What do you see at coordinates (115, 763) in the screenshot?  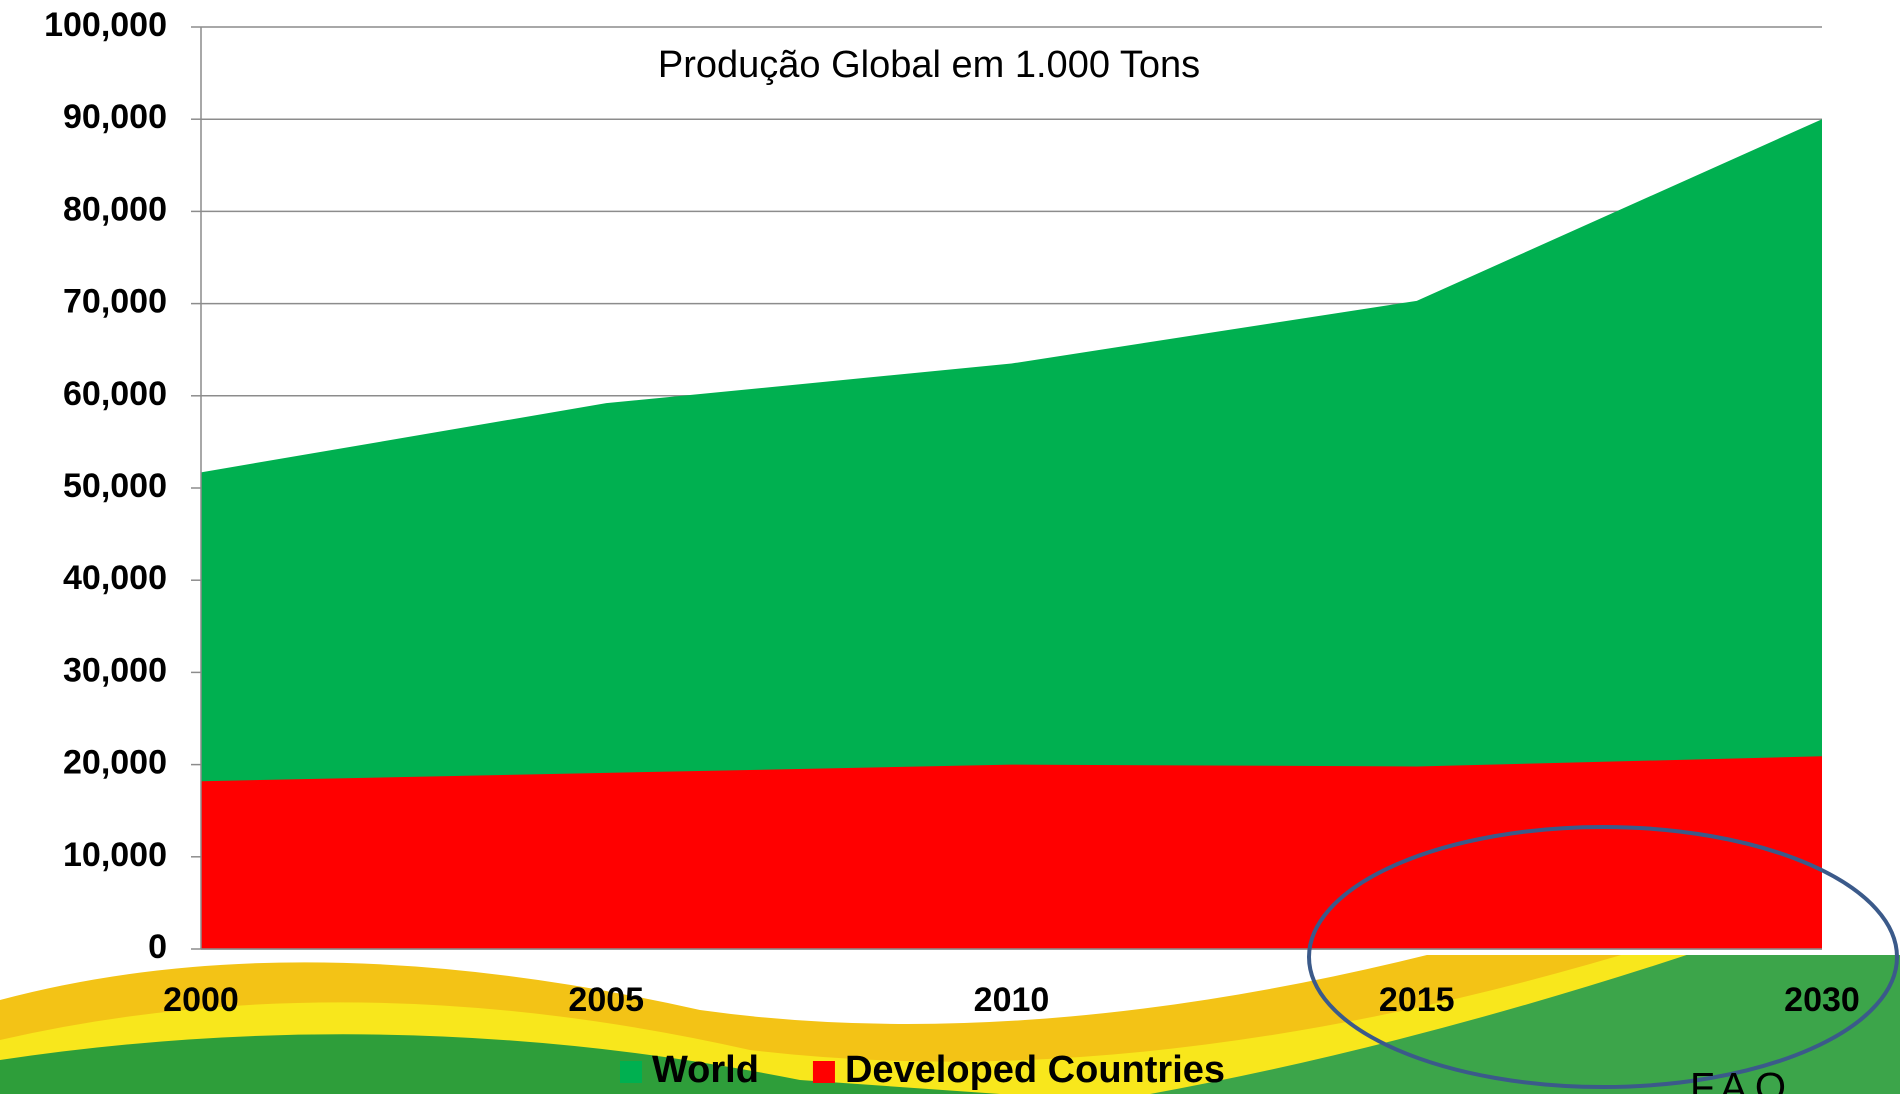 I see `y-tick-label: 20,000` at bounding box center [115, 763].